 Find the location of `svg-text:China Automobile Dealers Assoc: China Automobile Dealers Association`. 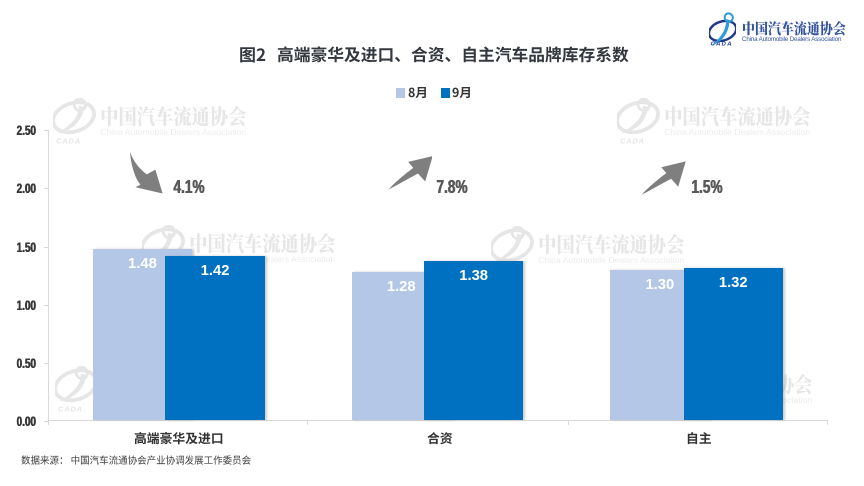

svg-text:China Automobile Dealers Assoc: China Automobile Dealers Association is located at coordinates (792, 39).